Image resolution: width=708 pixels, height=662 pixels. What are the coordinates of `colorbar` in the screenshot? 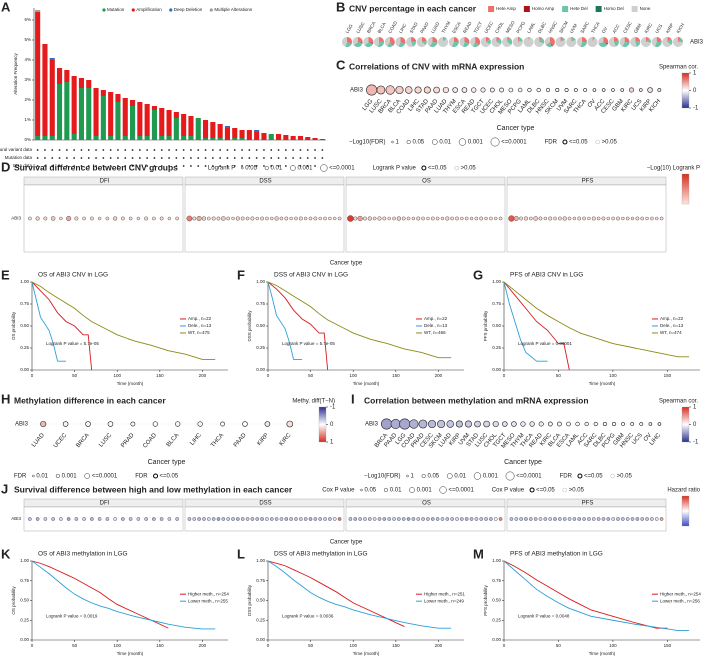 It's located at (685, 189).